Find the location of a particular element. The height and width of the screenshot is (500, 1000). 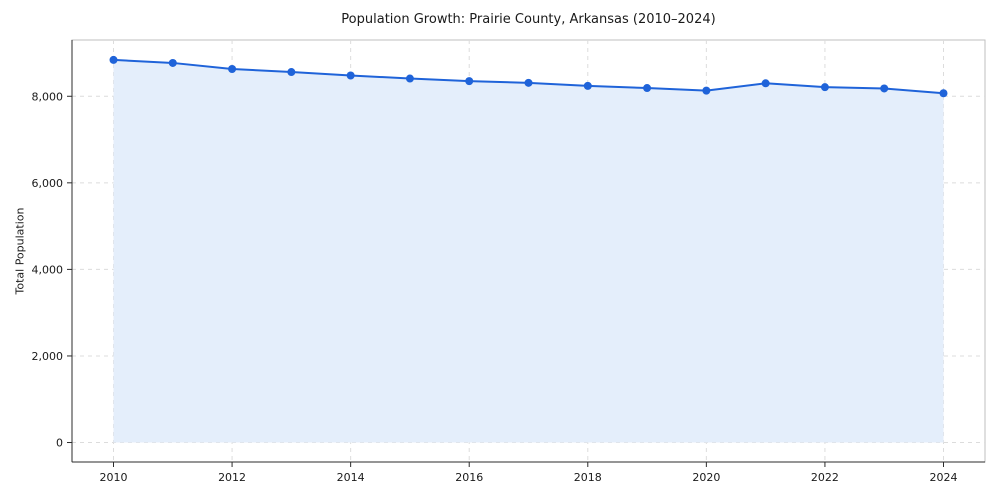

x-tick-label: 2024 is located at coordinates (944, 477).